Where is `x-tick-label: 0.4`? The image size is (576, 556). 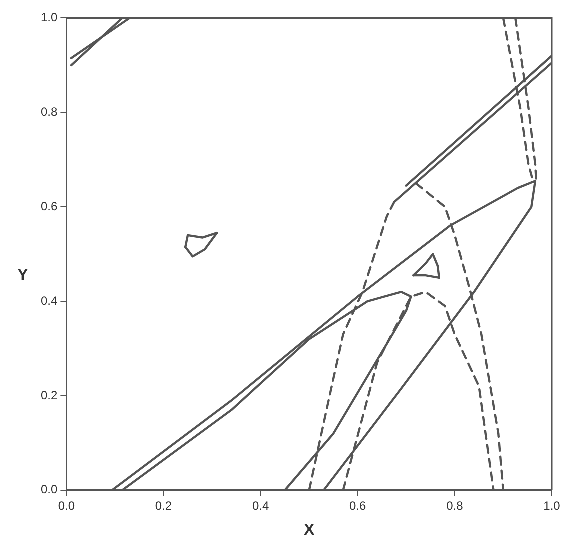 x-tick-label: 0.4 is located at coordinates (261, 505).